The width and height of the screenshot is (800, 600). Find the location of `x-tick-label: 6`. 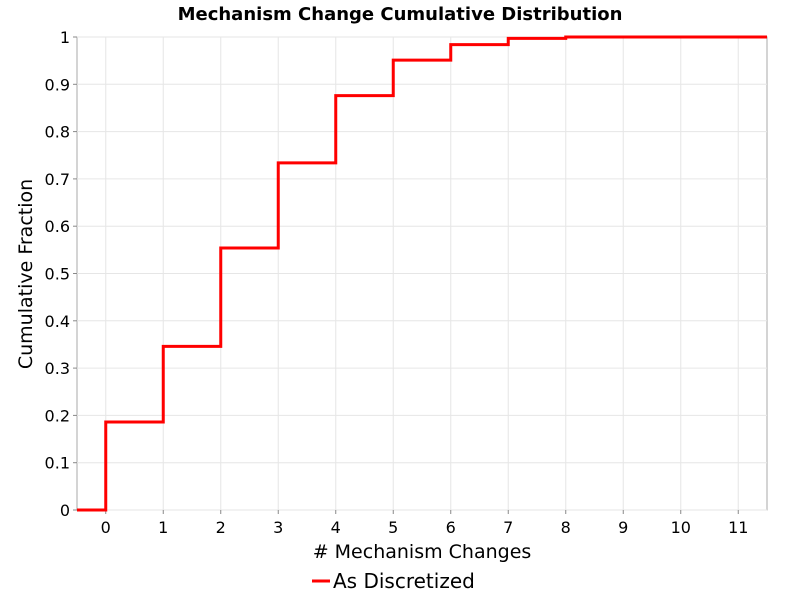

x-tick-label: 6 is located at coordinates (451, 527).